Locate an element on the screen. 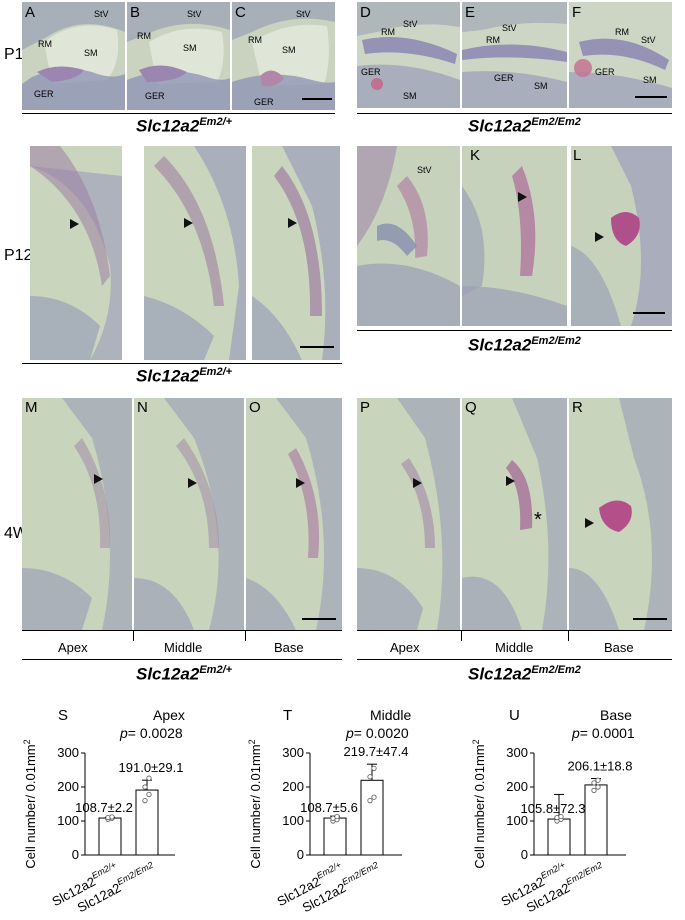 The image size is (685, 920). panel-letter-r: R is located at coordinates (577, 407).